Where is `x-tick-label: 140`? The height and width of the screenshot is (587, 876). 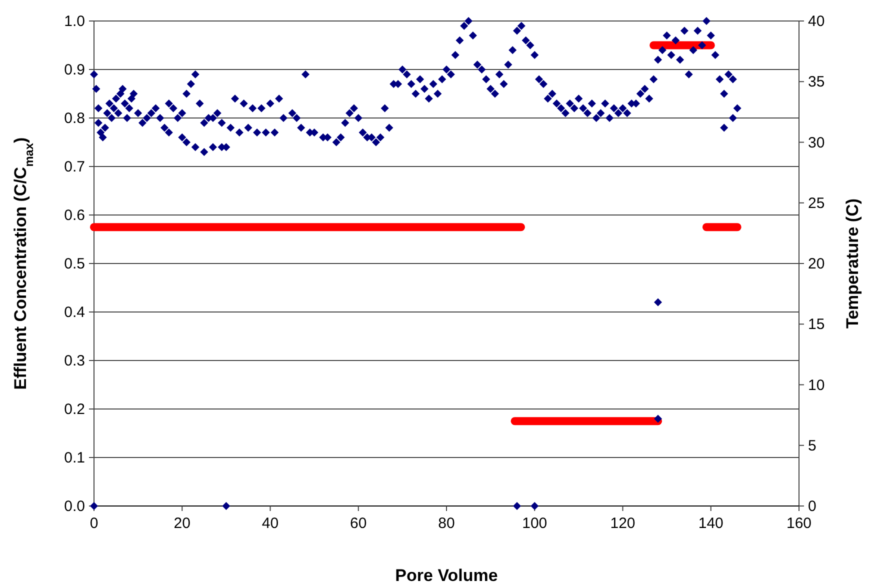 x-tick-label: 140 is located at coordinates (711, 523).